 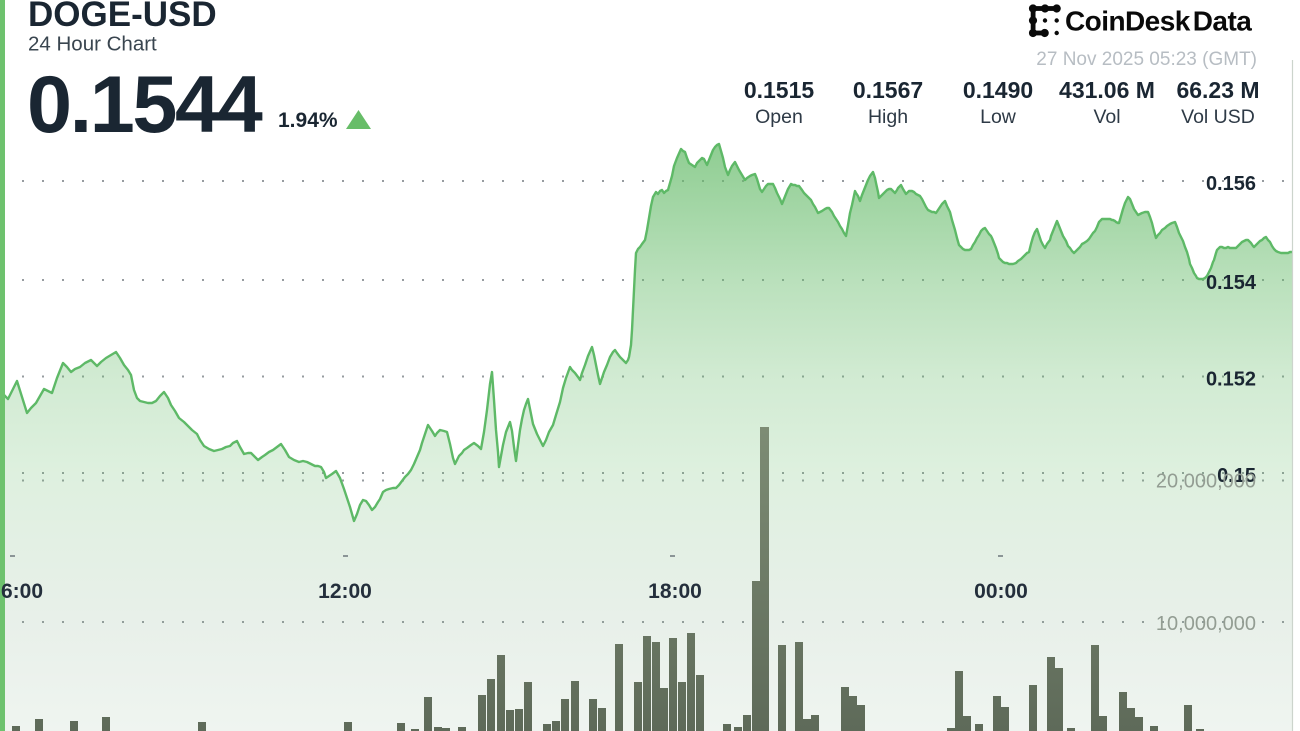 What do you see at coordinates (675, 591) in the screenshot?
I see `svg-text: 18:00` at bounding box center [675, 591].